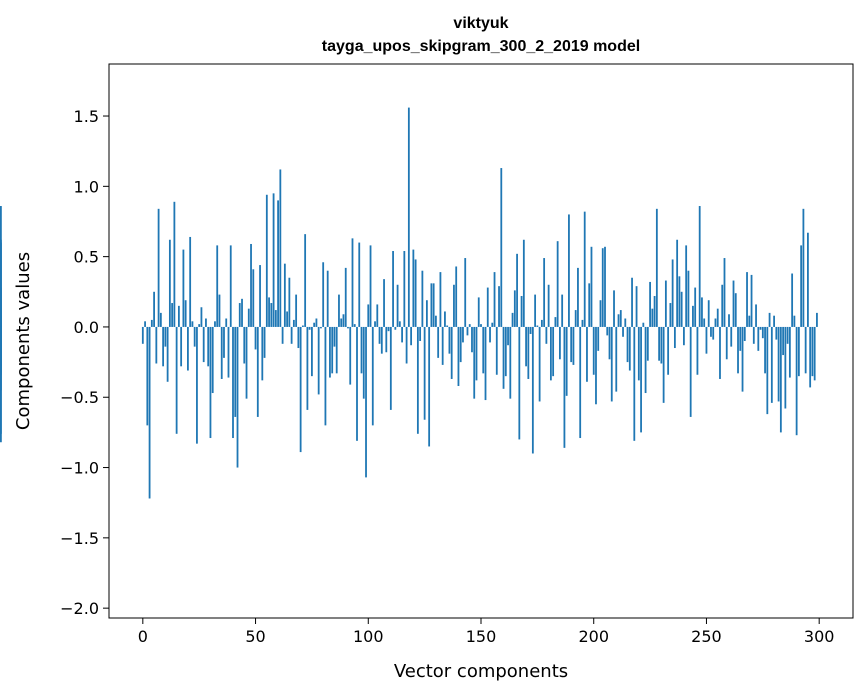  Describe the element at coordinates (480, 23) in the screenshot. I see `chart-title-line-1: viktyuk` at that location.